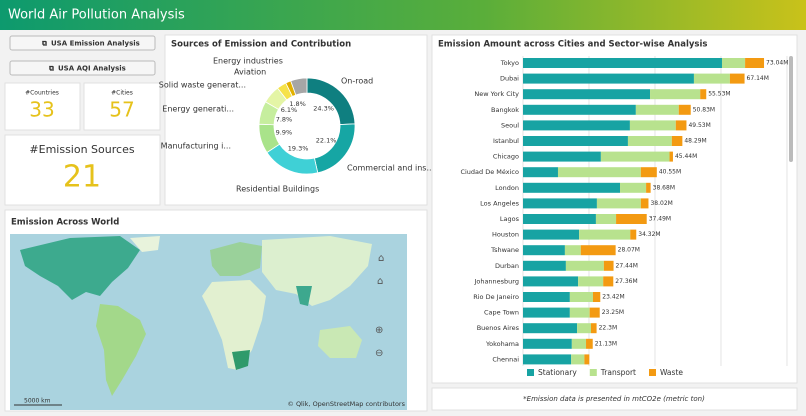  What do you see at coordinates (261, 45) in the screenshot?
I see `donut-title: Sources of Emission and Contribution` at bounding box center [261, 45].